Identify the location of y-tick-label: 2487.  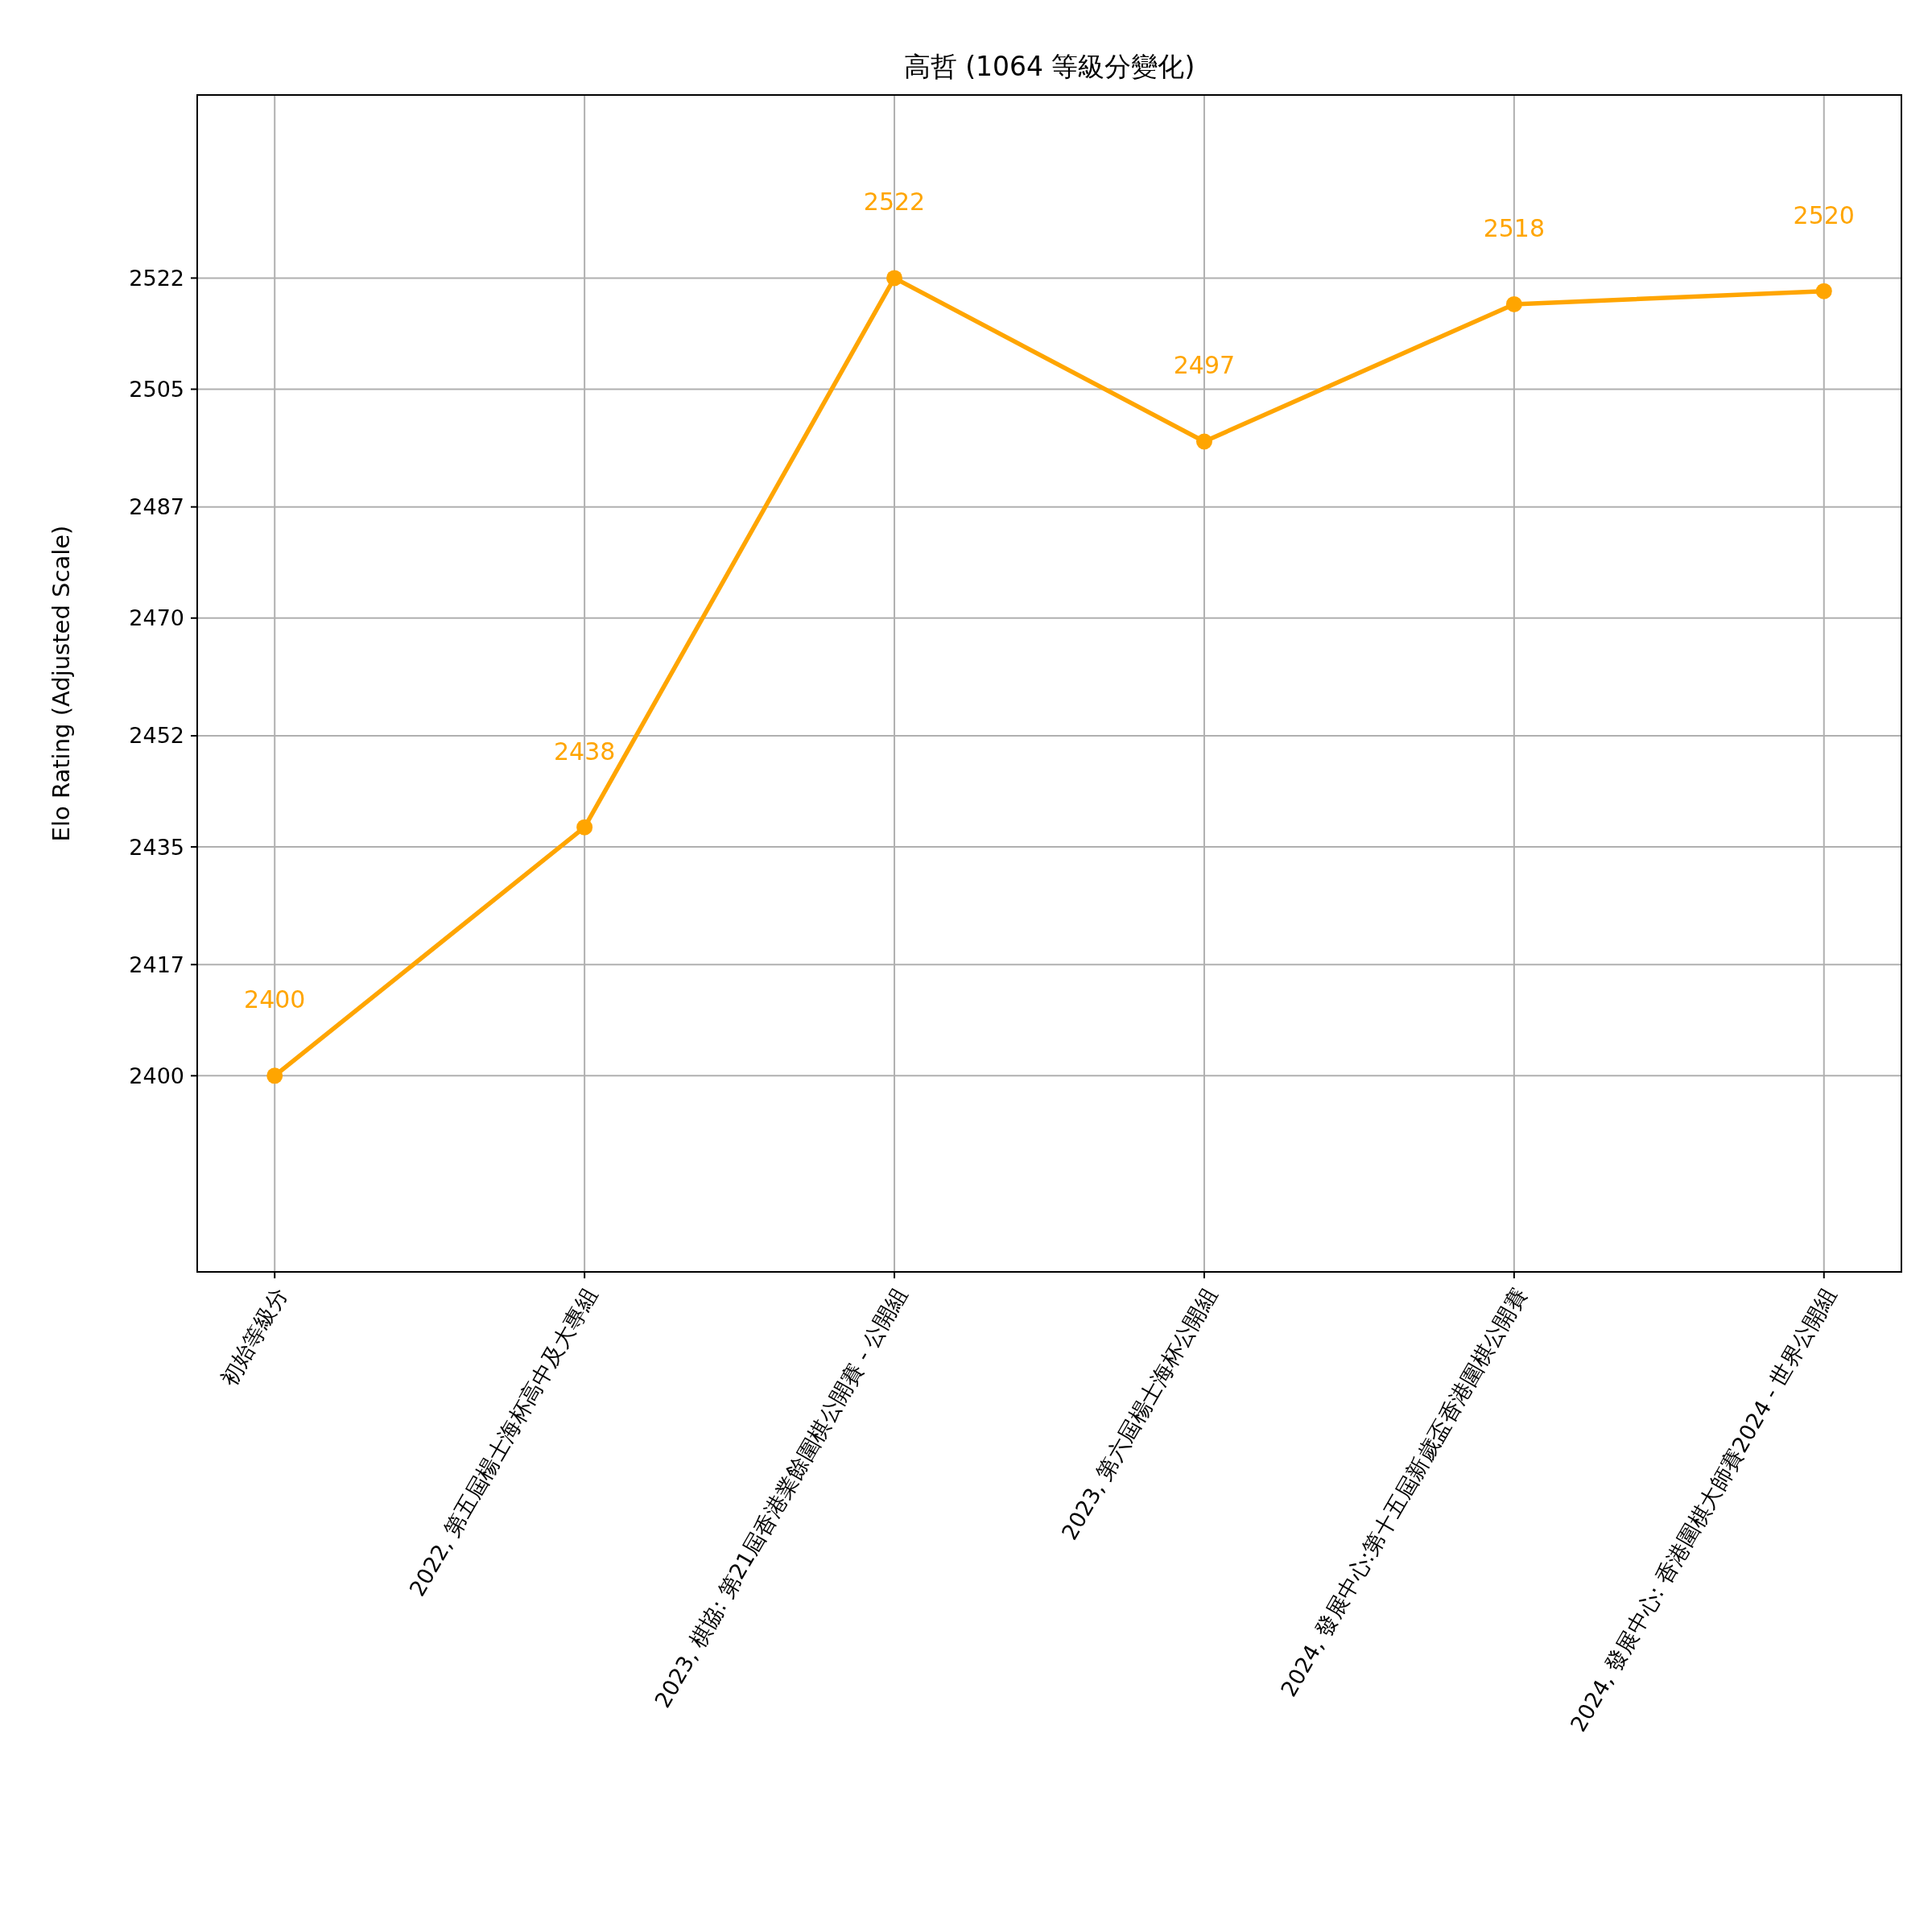
(156, 507).